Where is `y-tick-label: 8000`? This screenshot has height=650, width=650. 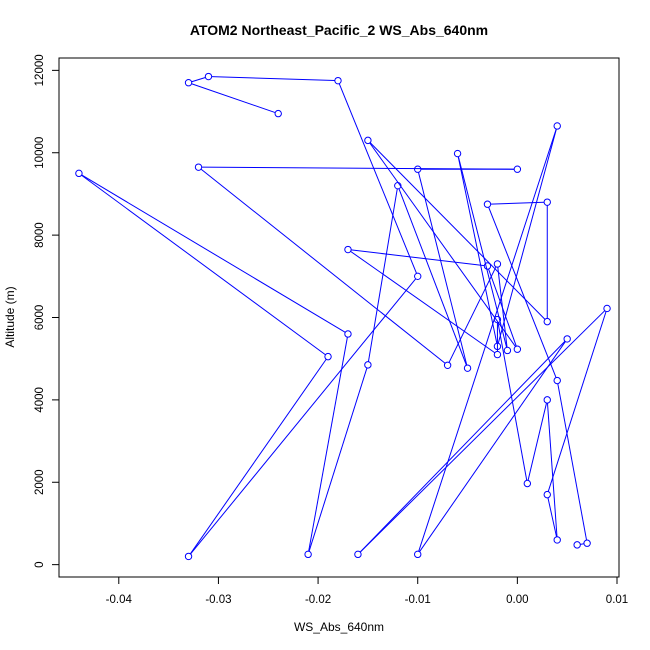 y-tick-label: 8000 is located at coordinates (40, 235).